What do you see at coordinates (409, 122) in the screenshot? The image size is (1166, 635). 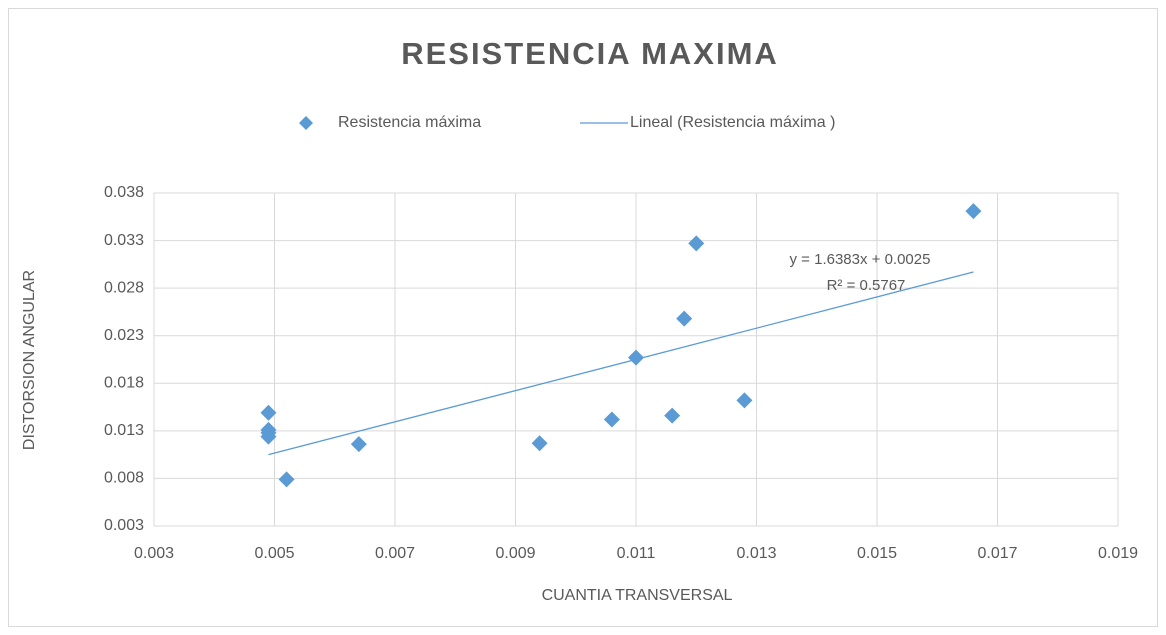 I see `legend-label: Resistencia máxima` at bounding box center [409, 122].